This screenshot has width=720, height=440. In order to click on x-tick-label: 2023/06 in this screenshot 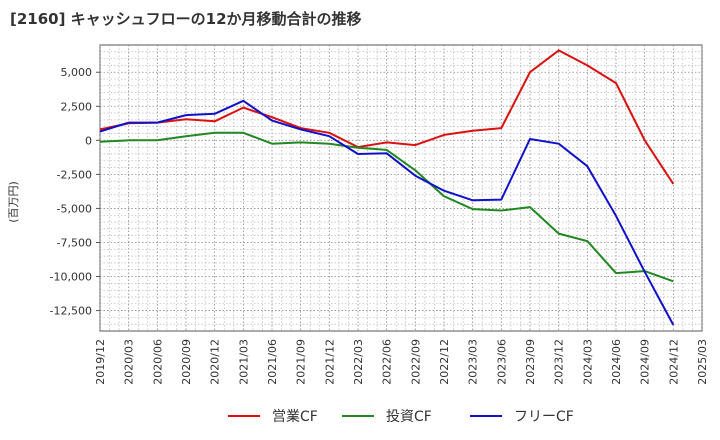, I will do `click(501, 362)`.